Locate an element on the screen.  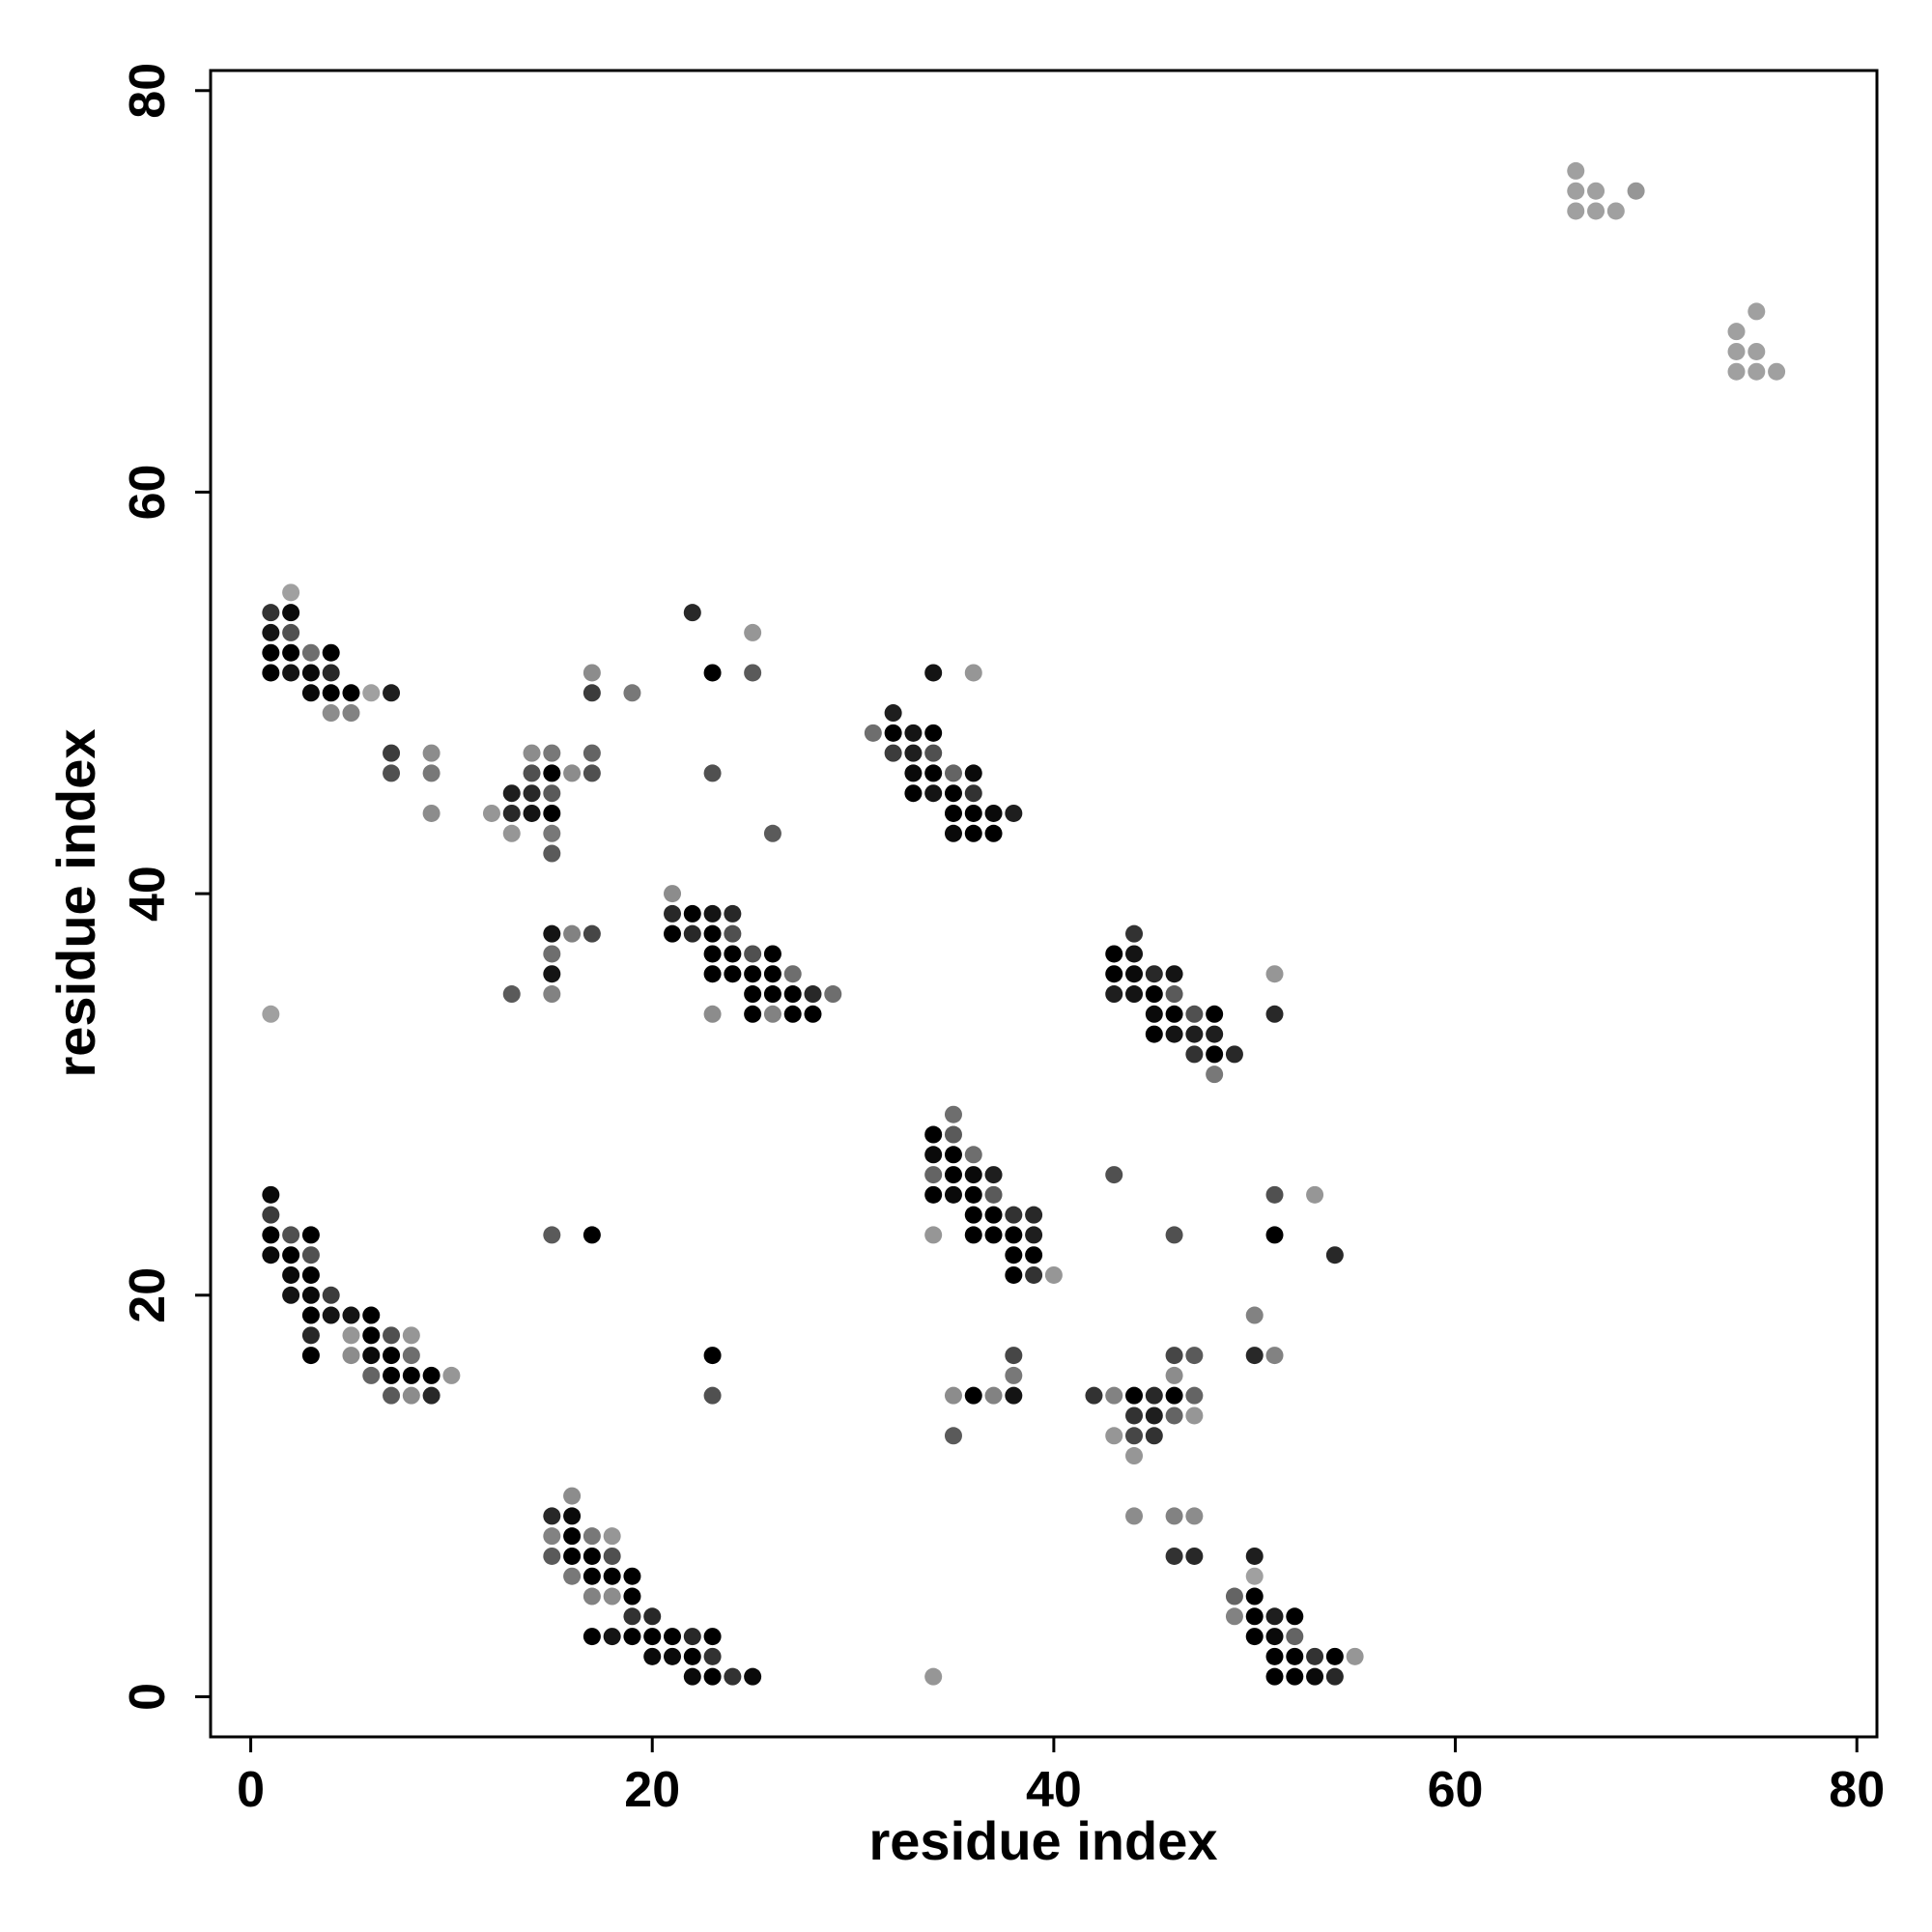
y-axis: 0 20 40 60 80 is located at coordinates (166, 887).